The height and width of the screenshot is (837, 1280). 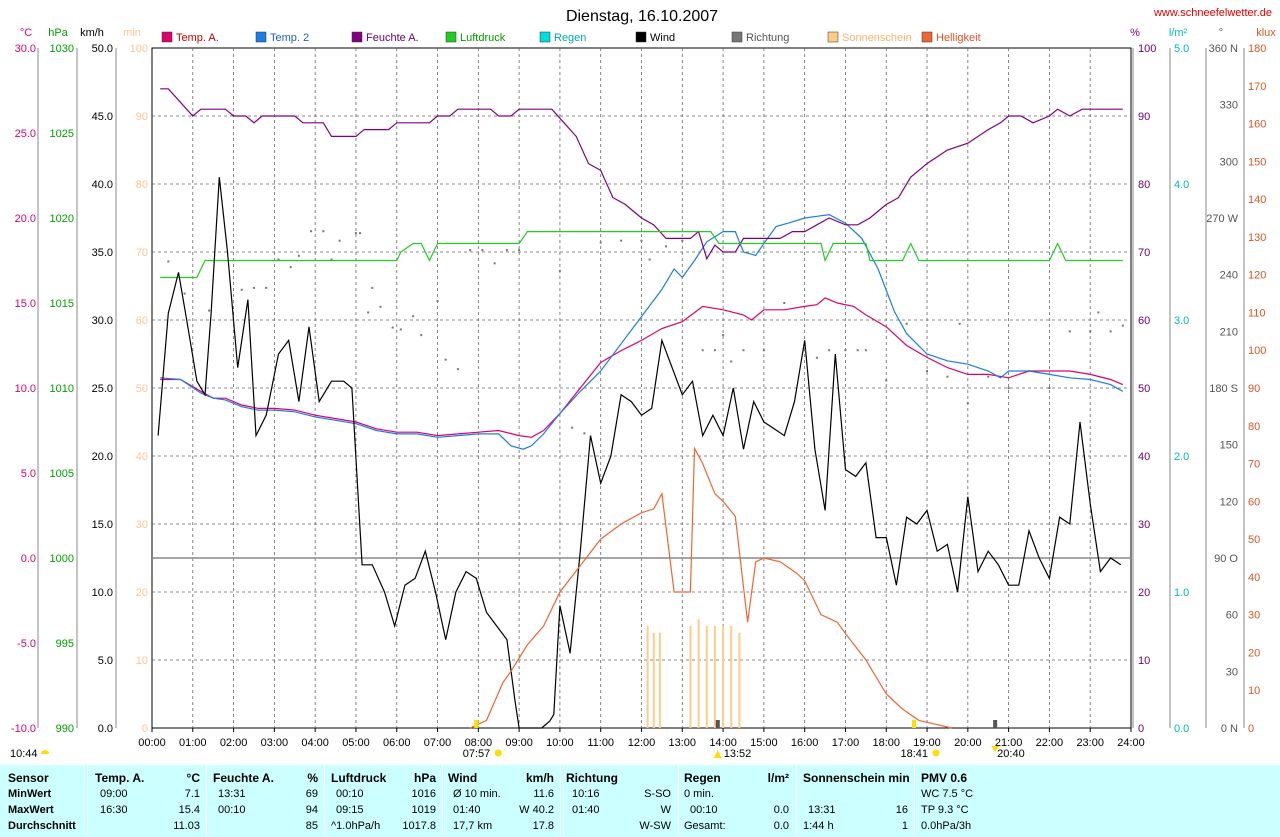 What do you see at coordinates (498, 753) in the screenshot?
I see `sun-icon` at bounding box center [498, 753].